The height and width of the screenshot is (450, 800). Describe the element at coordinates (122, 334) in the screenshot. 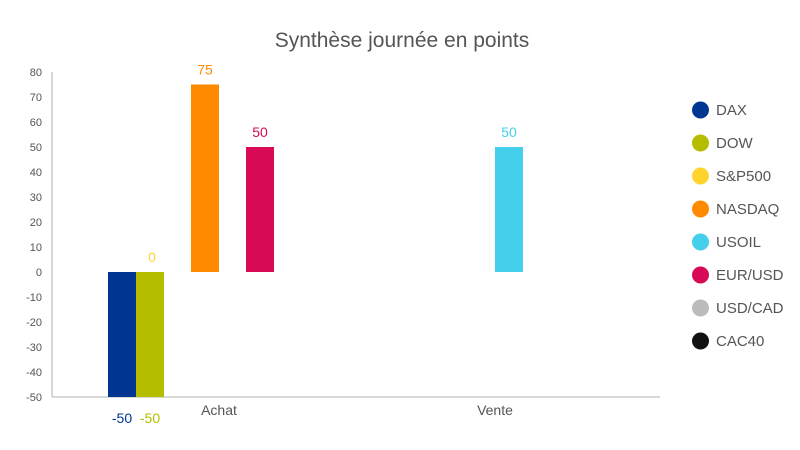

I see `bar-dax-achat` at that location.